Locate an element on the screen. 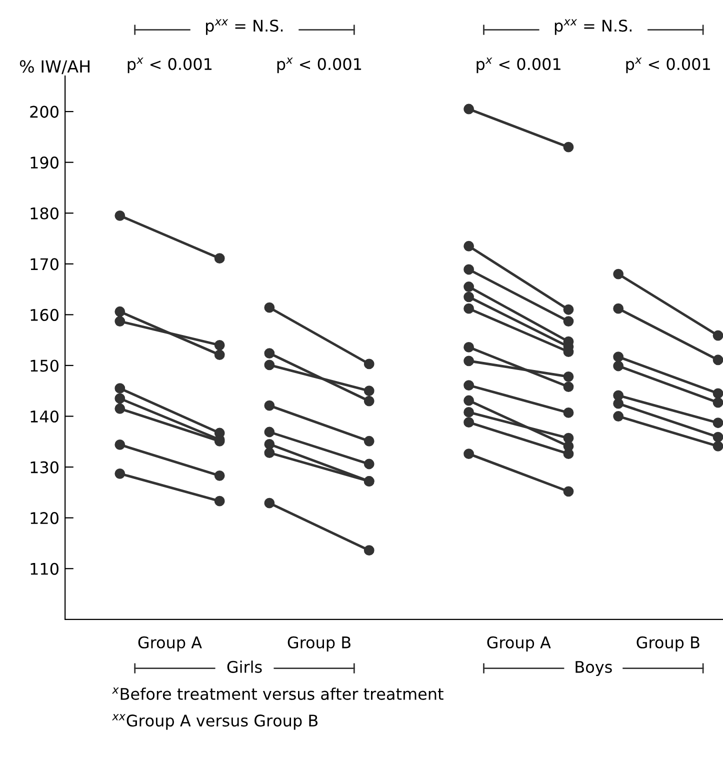 The image size is (723, 760). y-tick-label: 160 is located at coordinates (44, 314).